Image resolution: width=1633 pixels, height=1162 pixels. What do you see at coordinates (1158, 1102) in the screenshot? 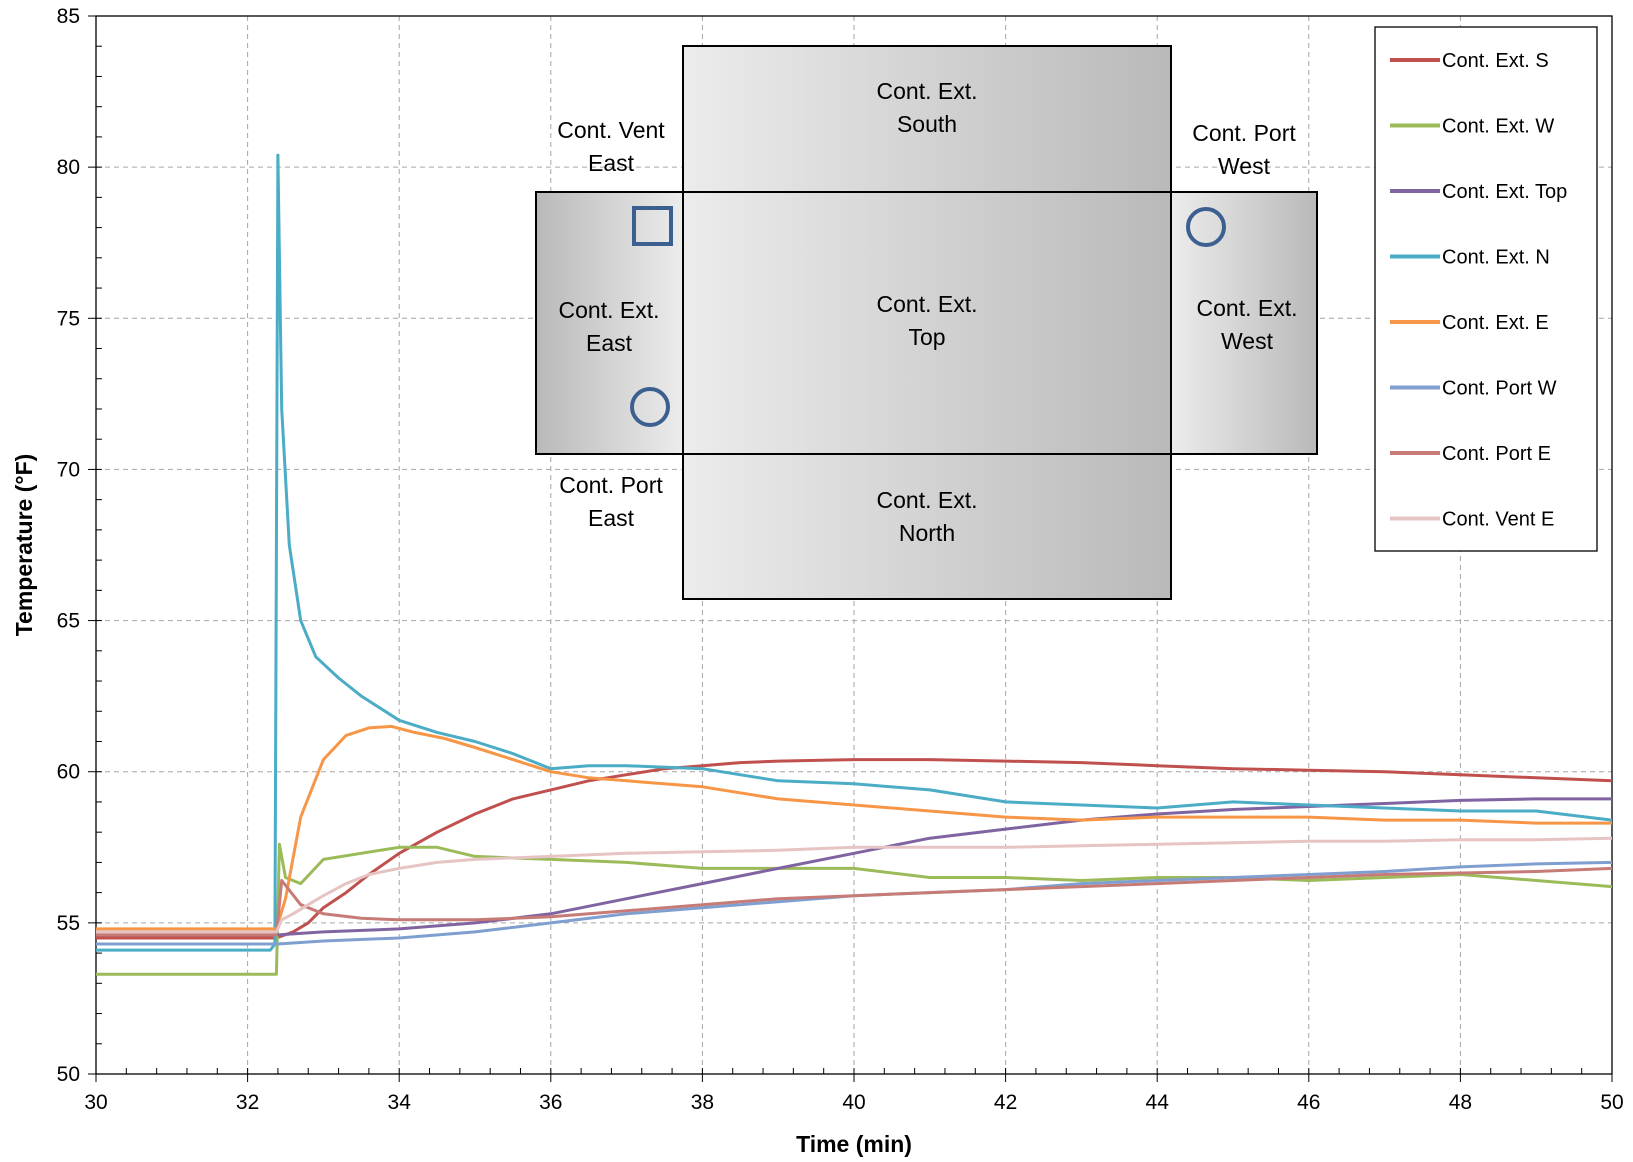
I see `x-tick-label: 44` at bounding box center [1158, 1102].